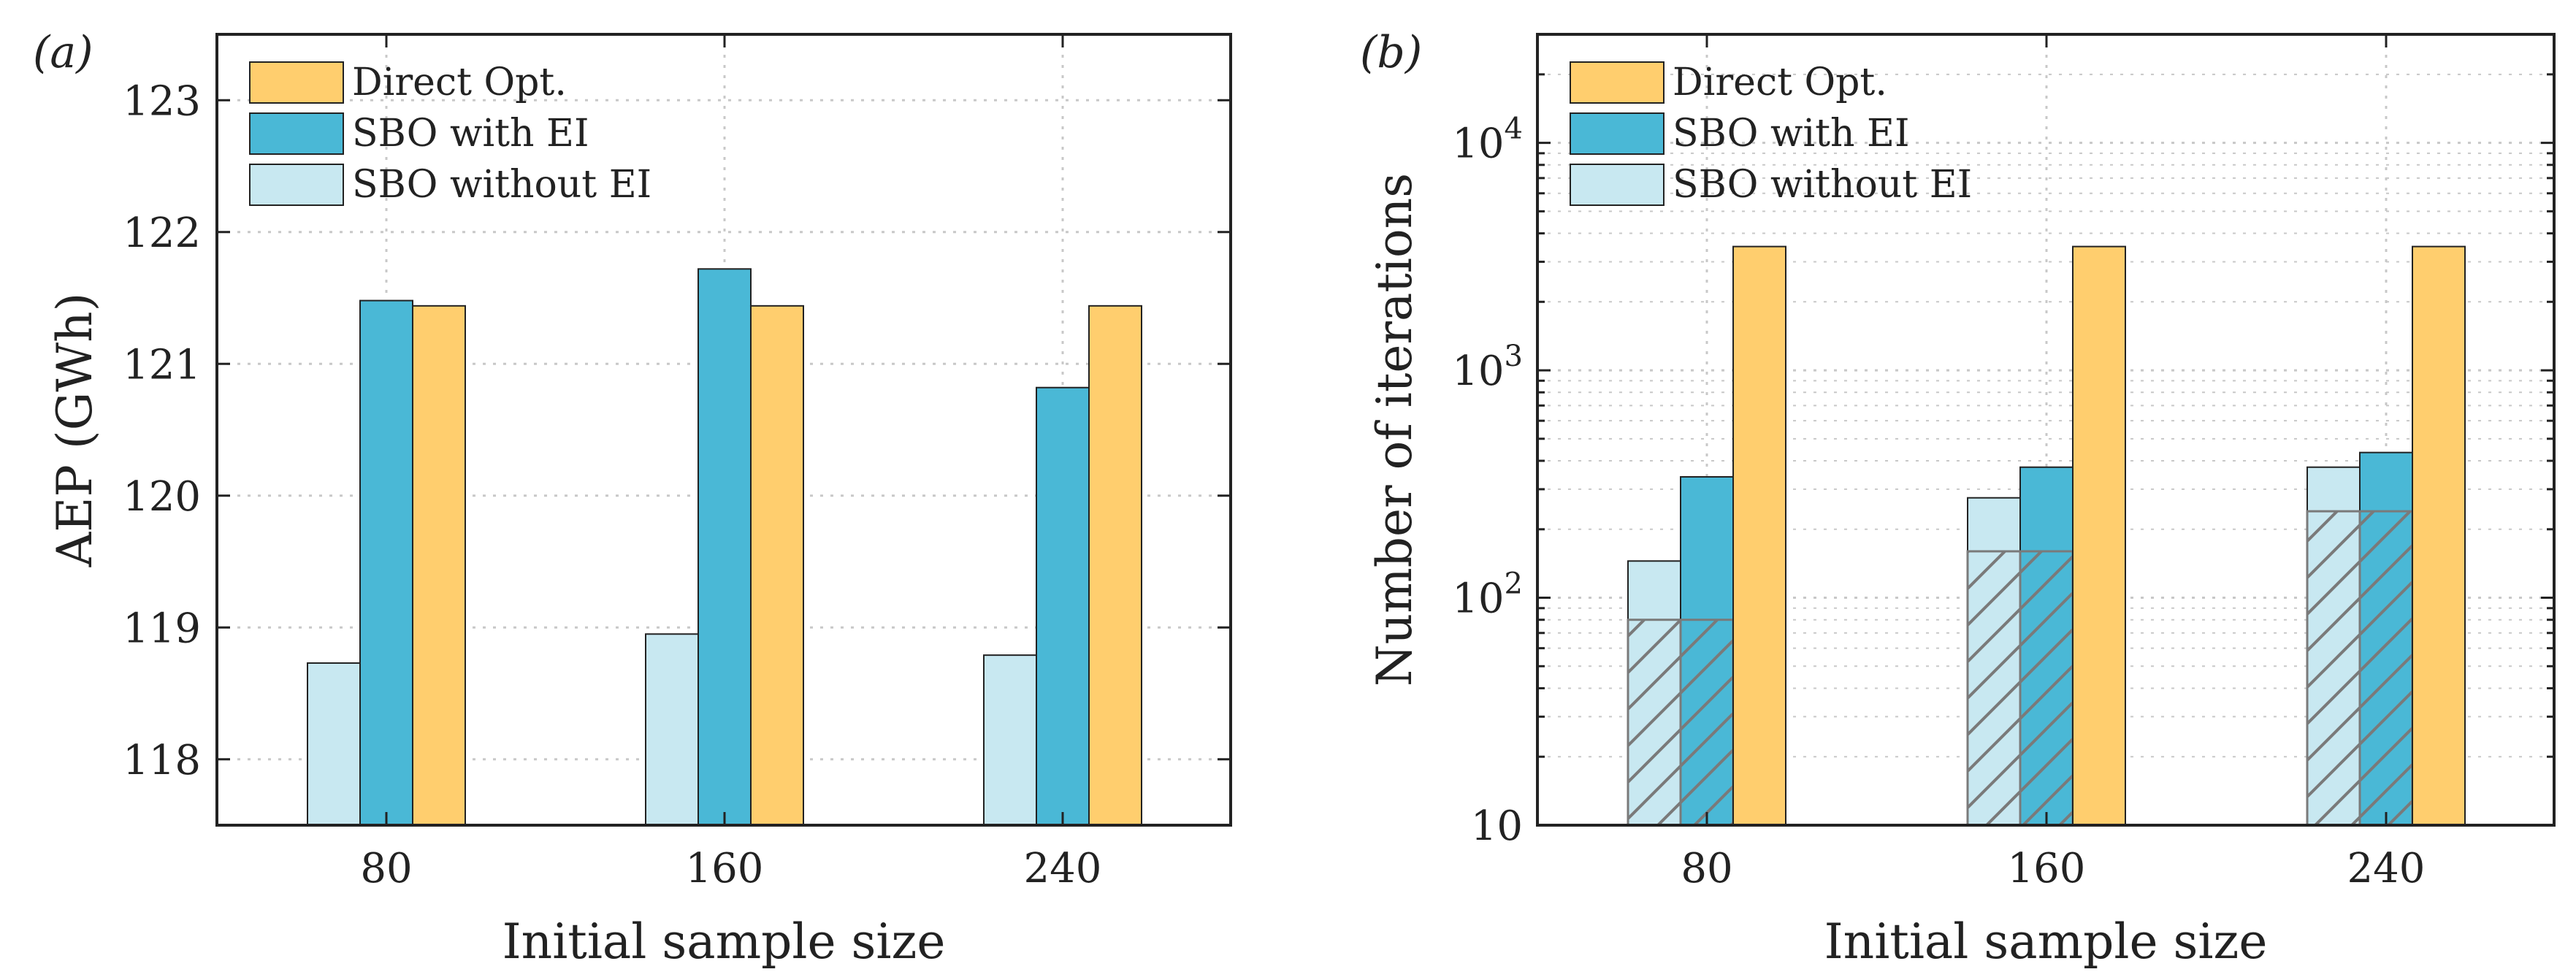 This screenshot has width=2576, height=980. I want to click on y-tick-label: 102, so click(1487, 595).